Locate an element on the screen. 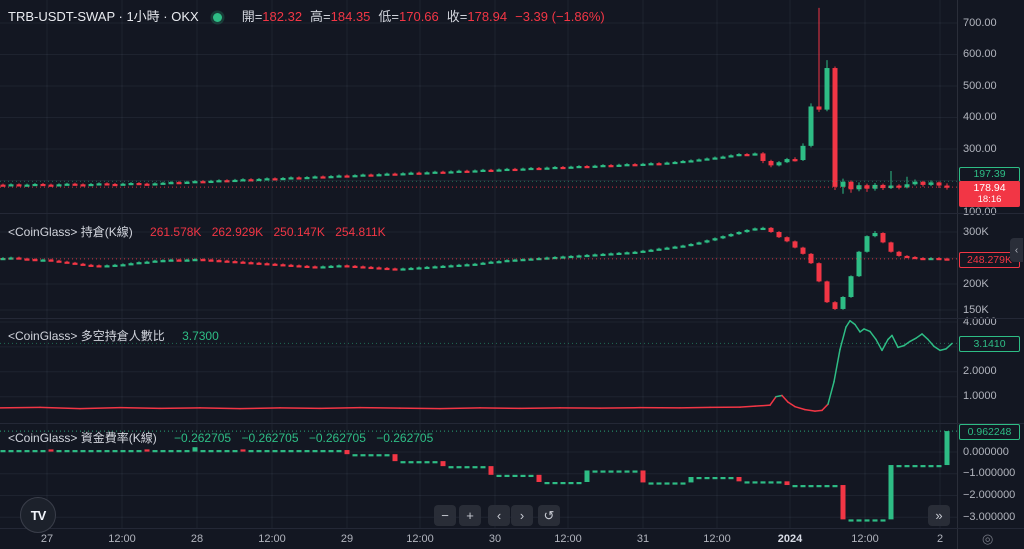 This screenshot has height=549, width=1024. legend-long-short-ratio: <CoinGlass> 多空持倉人數比 3.7300 is located at coordinates (113, 335).